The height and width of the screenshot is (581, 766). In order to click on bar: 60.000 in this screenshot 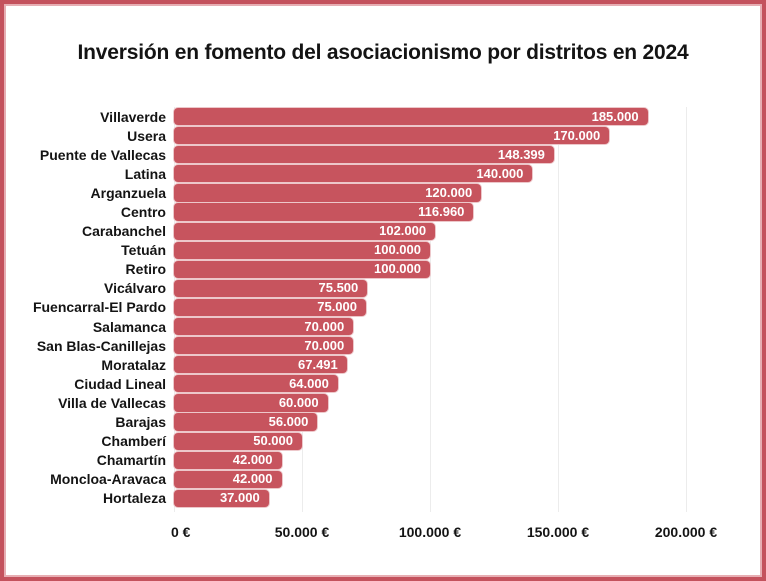, I will do `click(251, 403)`.